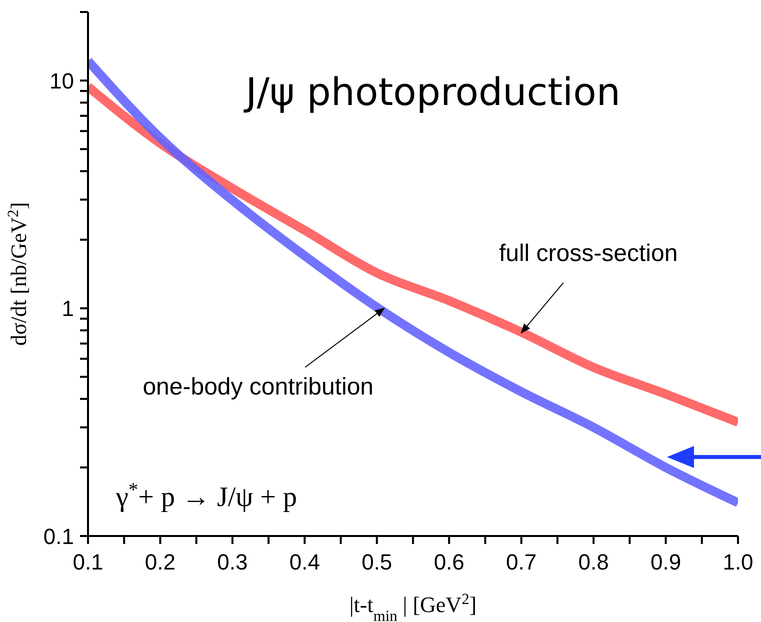  What do you see at coordinates (593, 562) in the screenshot?
I see `x-tick-label: 0.8` at bounding box center [593, 562].